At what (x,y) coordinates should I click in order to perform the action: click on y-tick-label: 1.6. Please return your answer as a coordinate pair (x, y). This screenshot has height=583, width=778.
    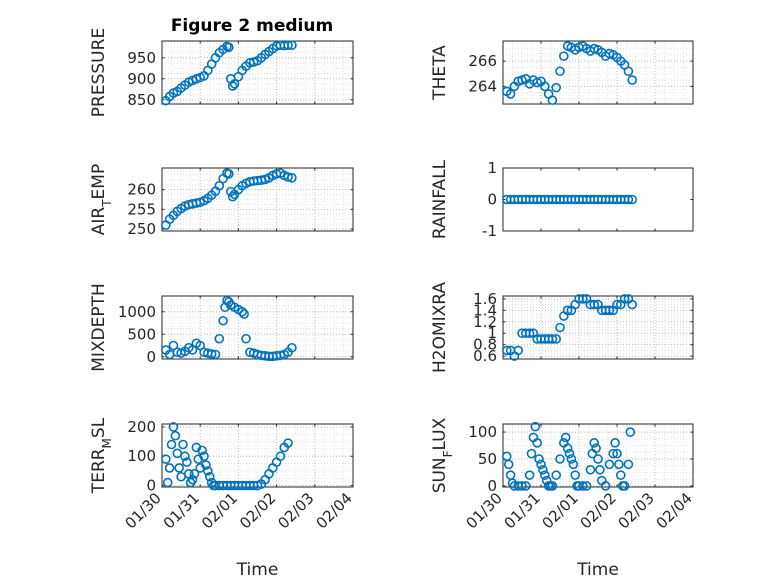
    Looking at the image, I should click on (485, 299).